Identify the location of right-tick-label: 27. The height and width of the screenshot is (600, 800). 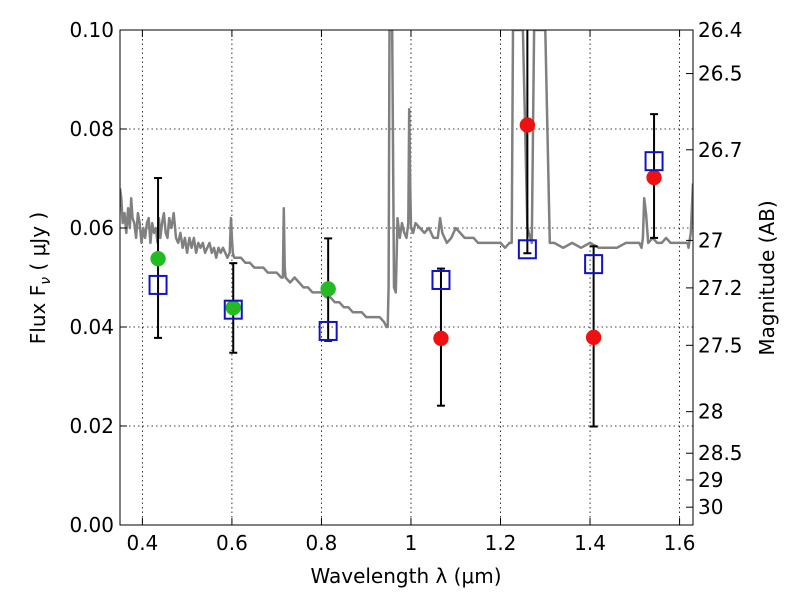
(710, 240).